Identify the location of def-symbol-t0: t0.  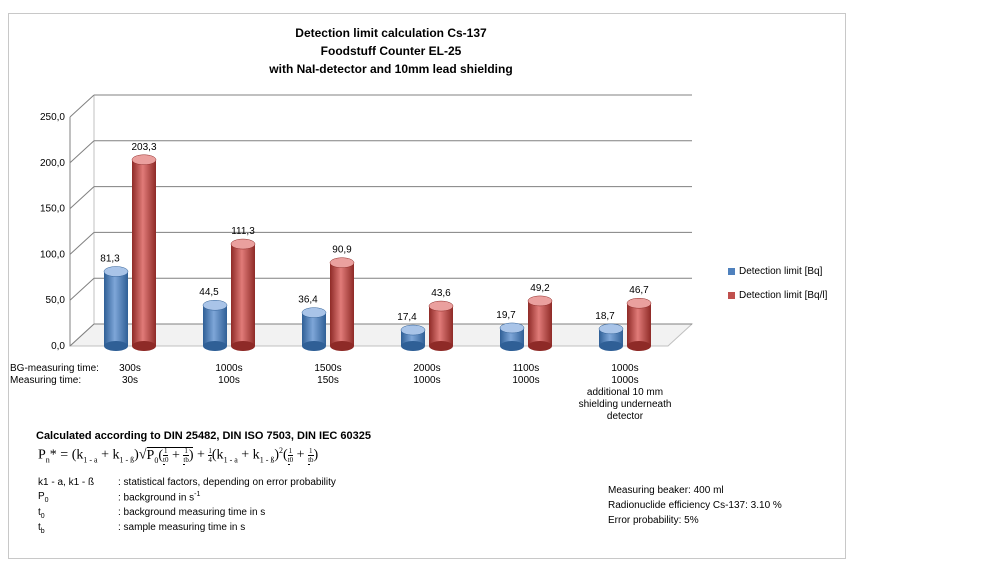
(41, 513).